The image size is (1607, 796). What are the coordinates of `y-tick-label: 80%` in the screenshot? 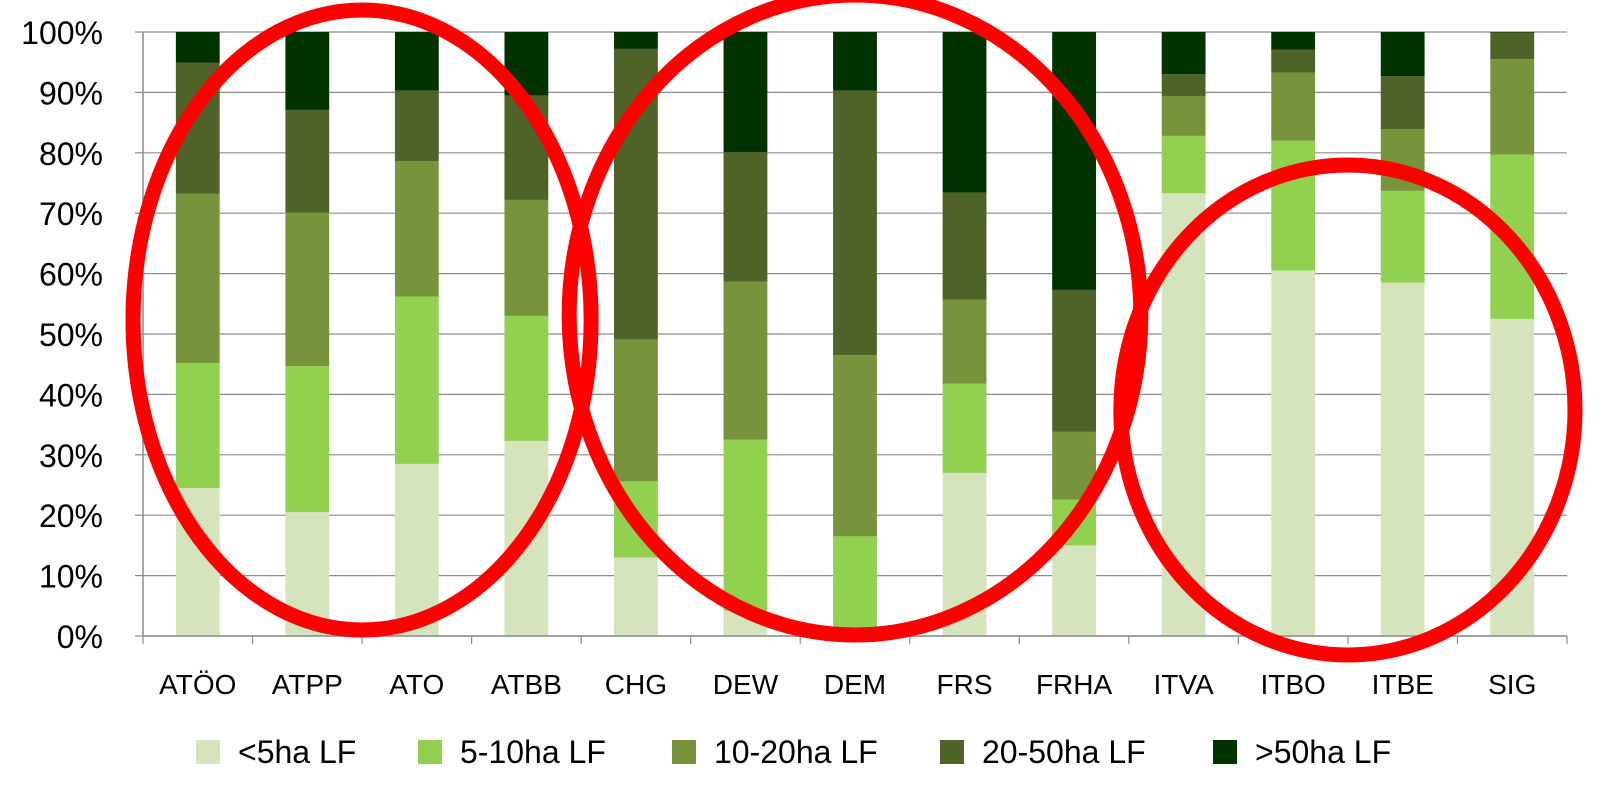 It's located at (71, 154).